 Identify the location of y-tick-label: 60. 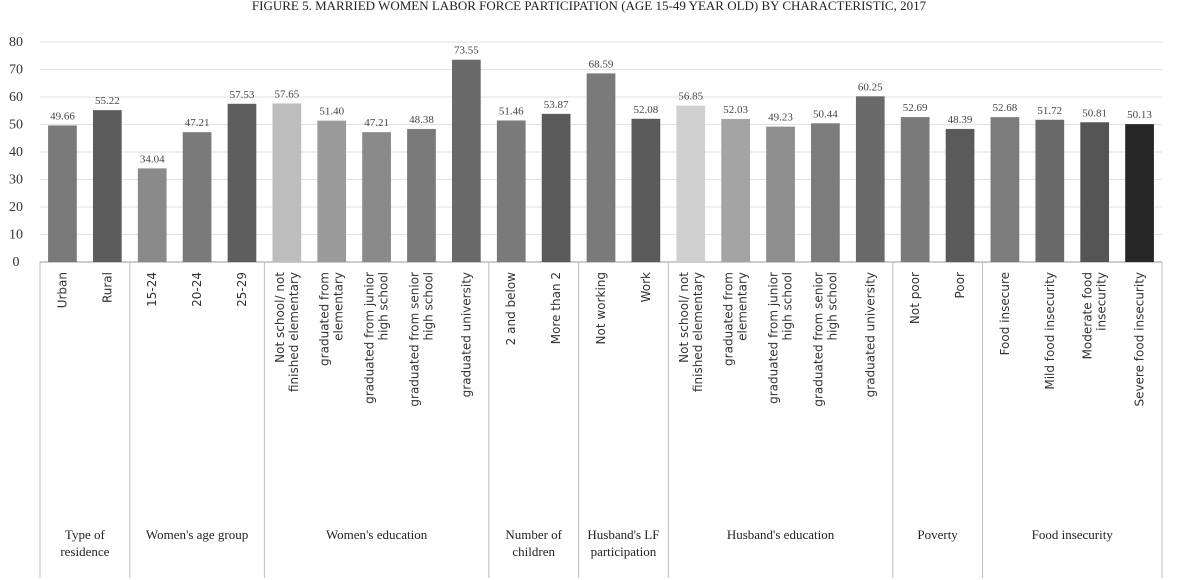
(16, 97).